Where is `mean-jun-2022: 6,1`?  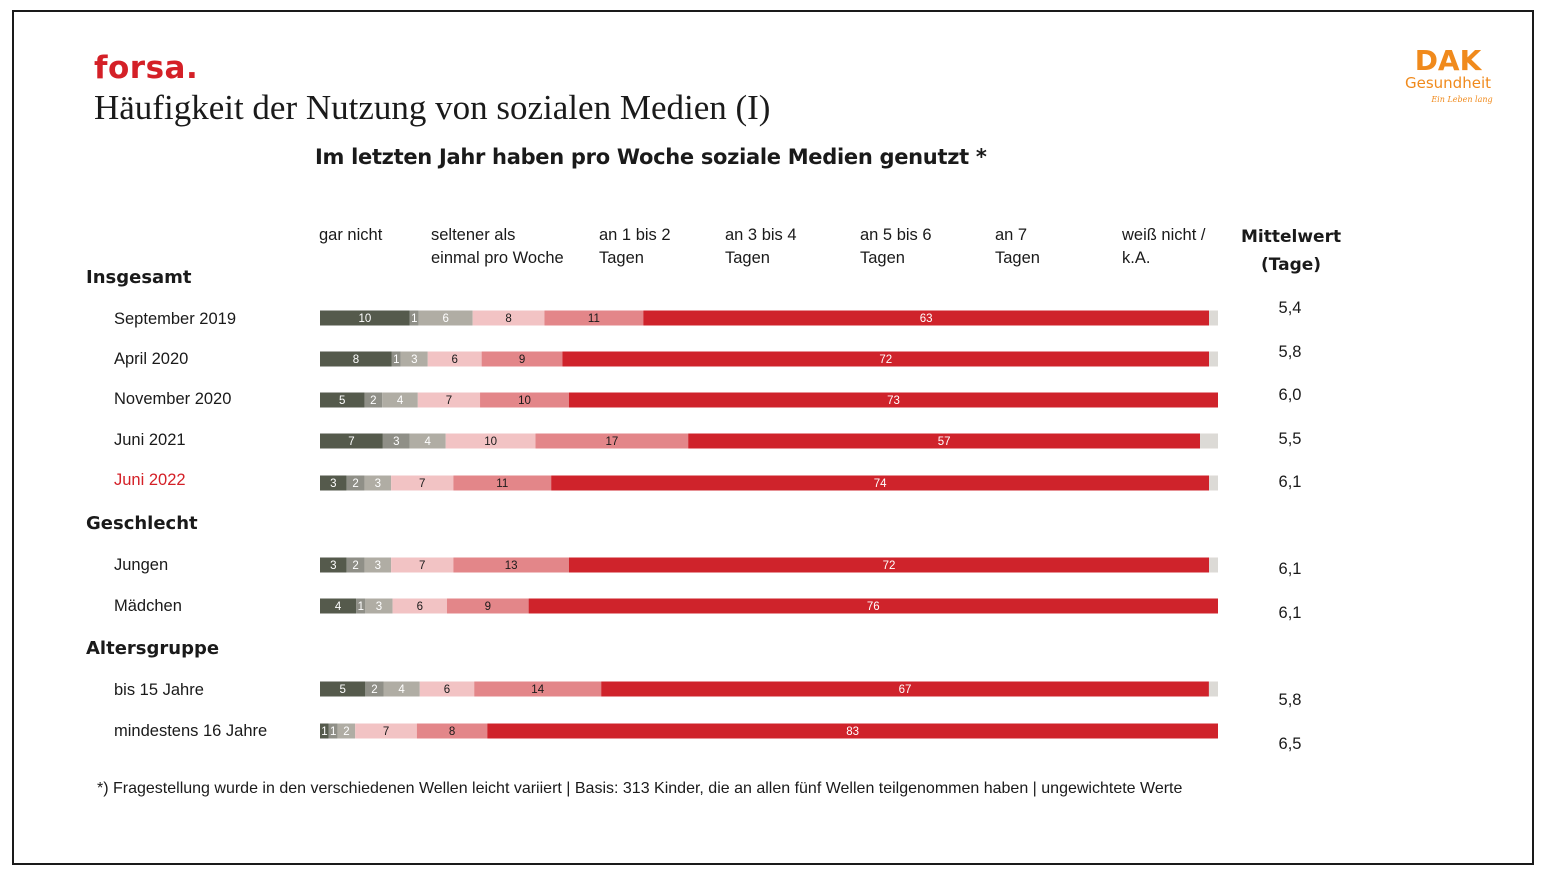
mean-jun-2022: 6,1 is located at coordinates (1290, 482).